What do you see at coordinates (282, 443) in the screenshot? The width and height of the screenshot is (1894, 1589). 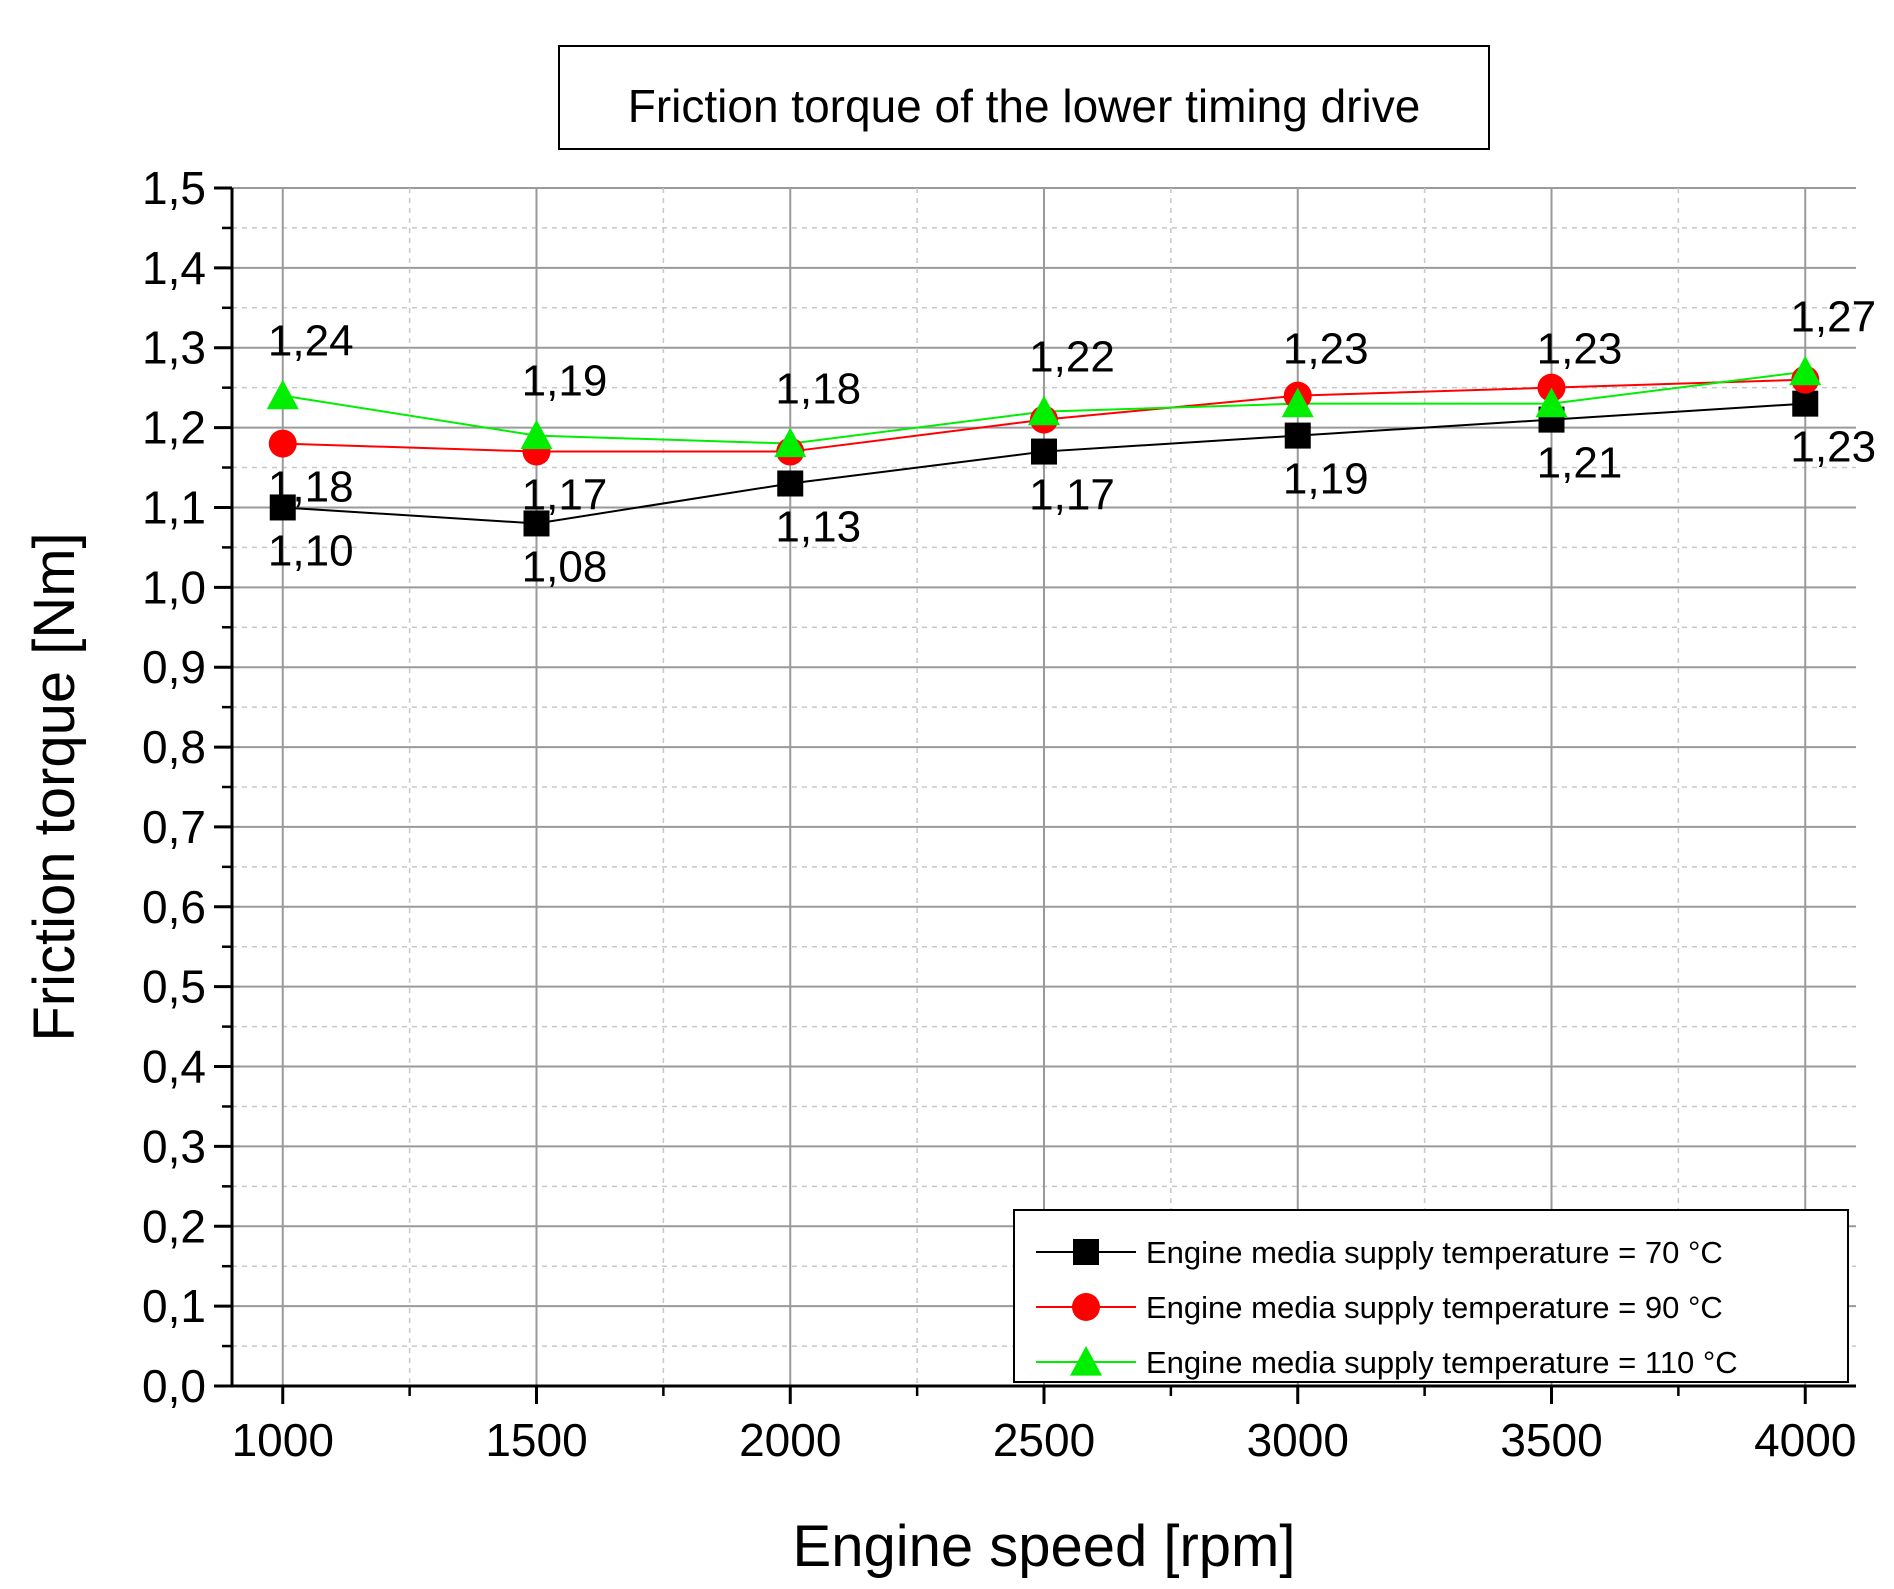 I see `data-point-circle` at bounding box center [282, 443].